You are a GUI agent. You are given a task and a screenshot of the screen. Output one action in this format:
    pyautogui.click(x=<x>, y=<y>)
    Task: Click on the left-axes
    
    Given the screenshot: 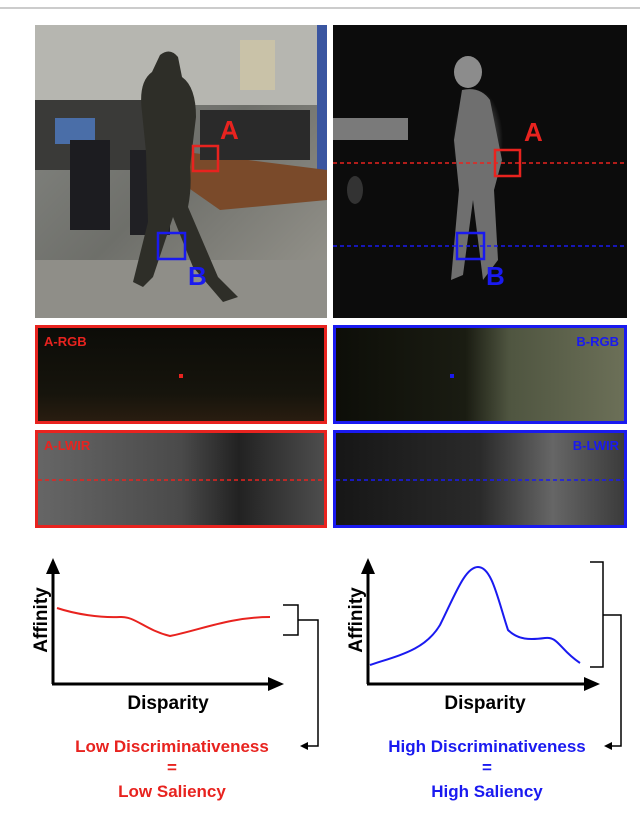 What is the action you would take?
    pyautogui.click(x=161, y=628)
    